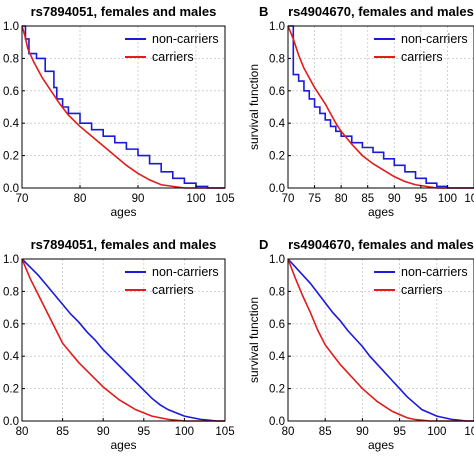 This screenshot has width=474, height=474. What do you see at coordinates (263, 11) in the screenshot?
I see `panel-label: B` at bounding box center [263, 11].